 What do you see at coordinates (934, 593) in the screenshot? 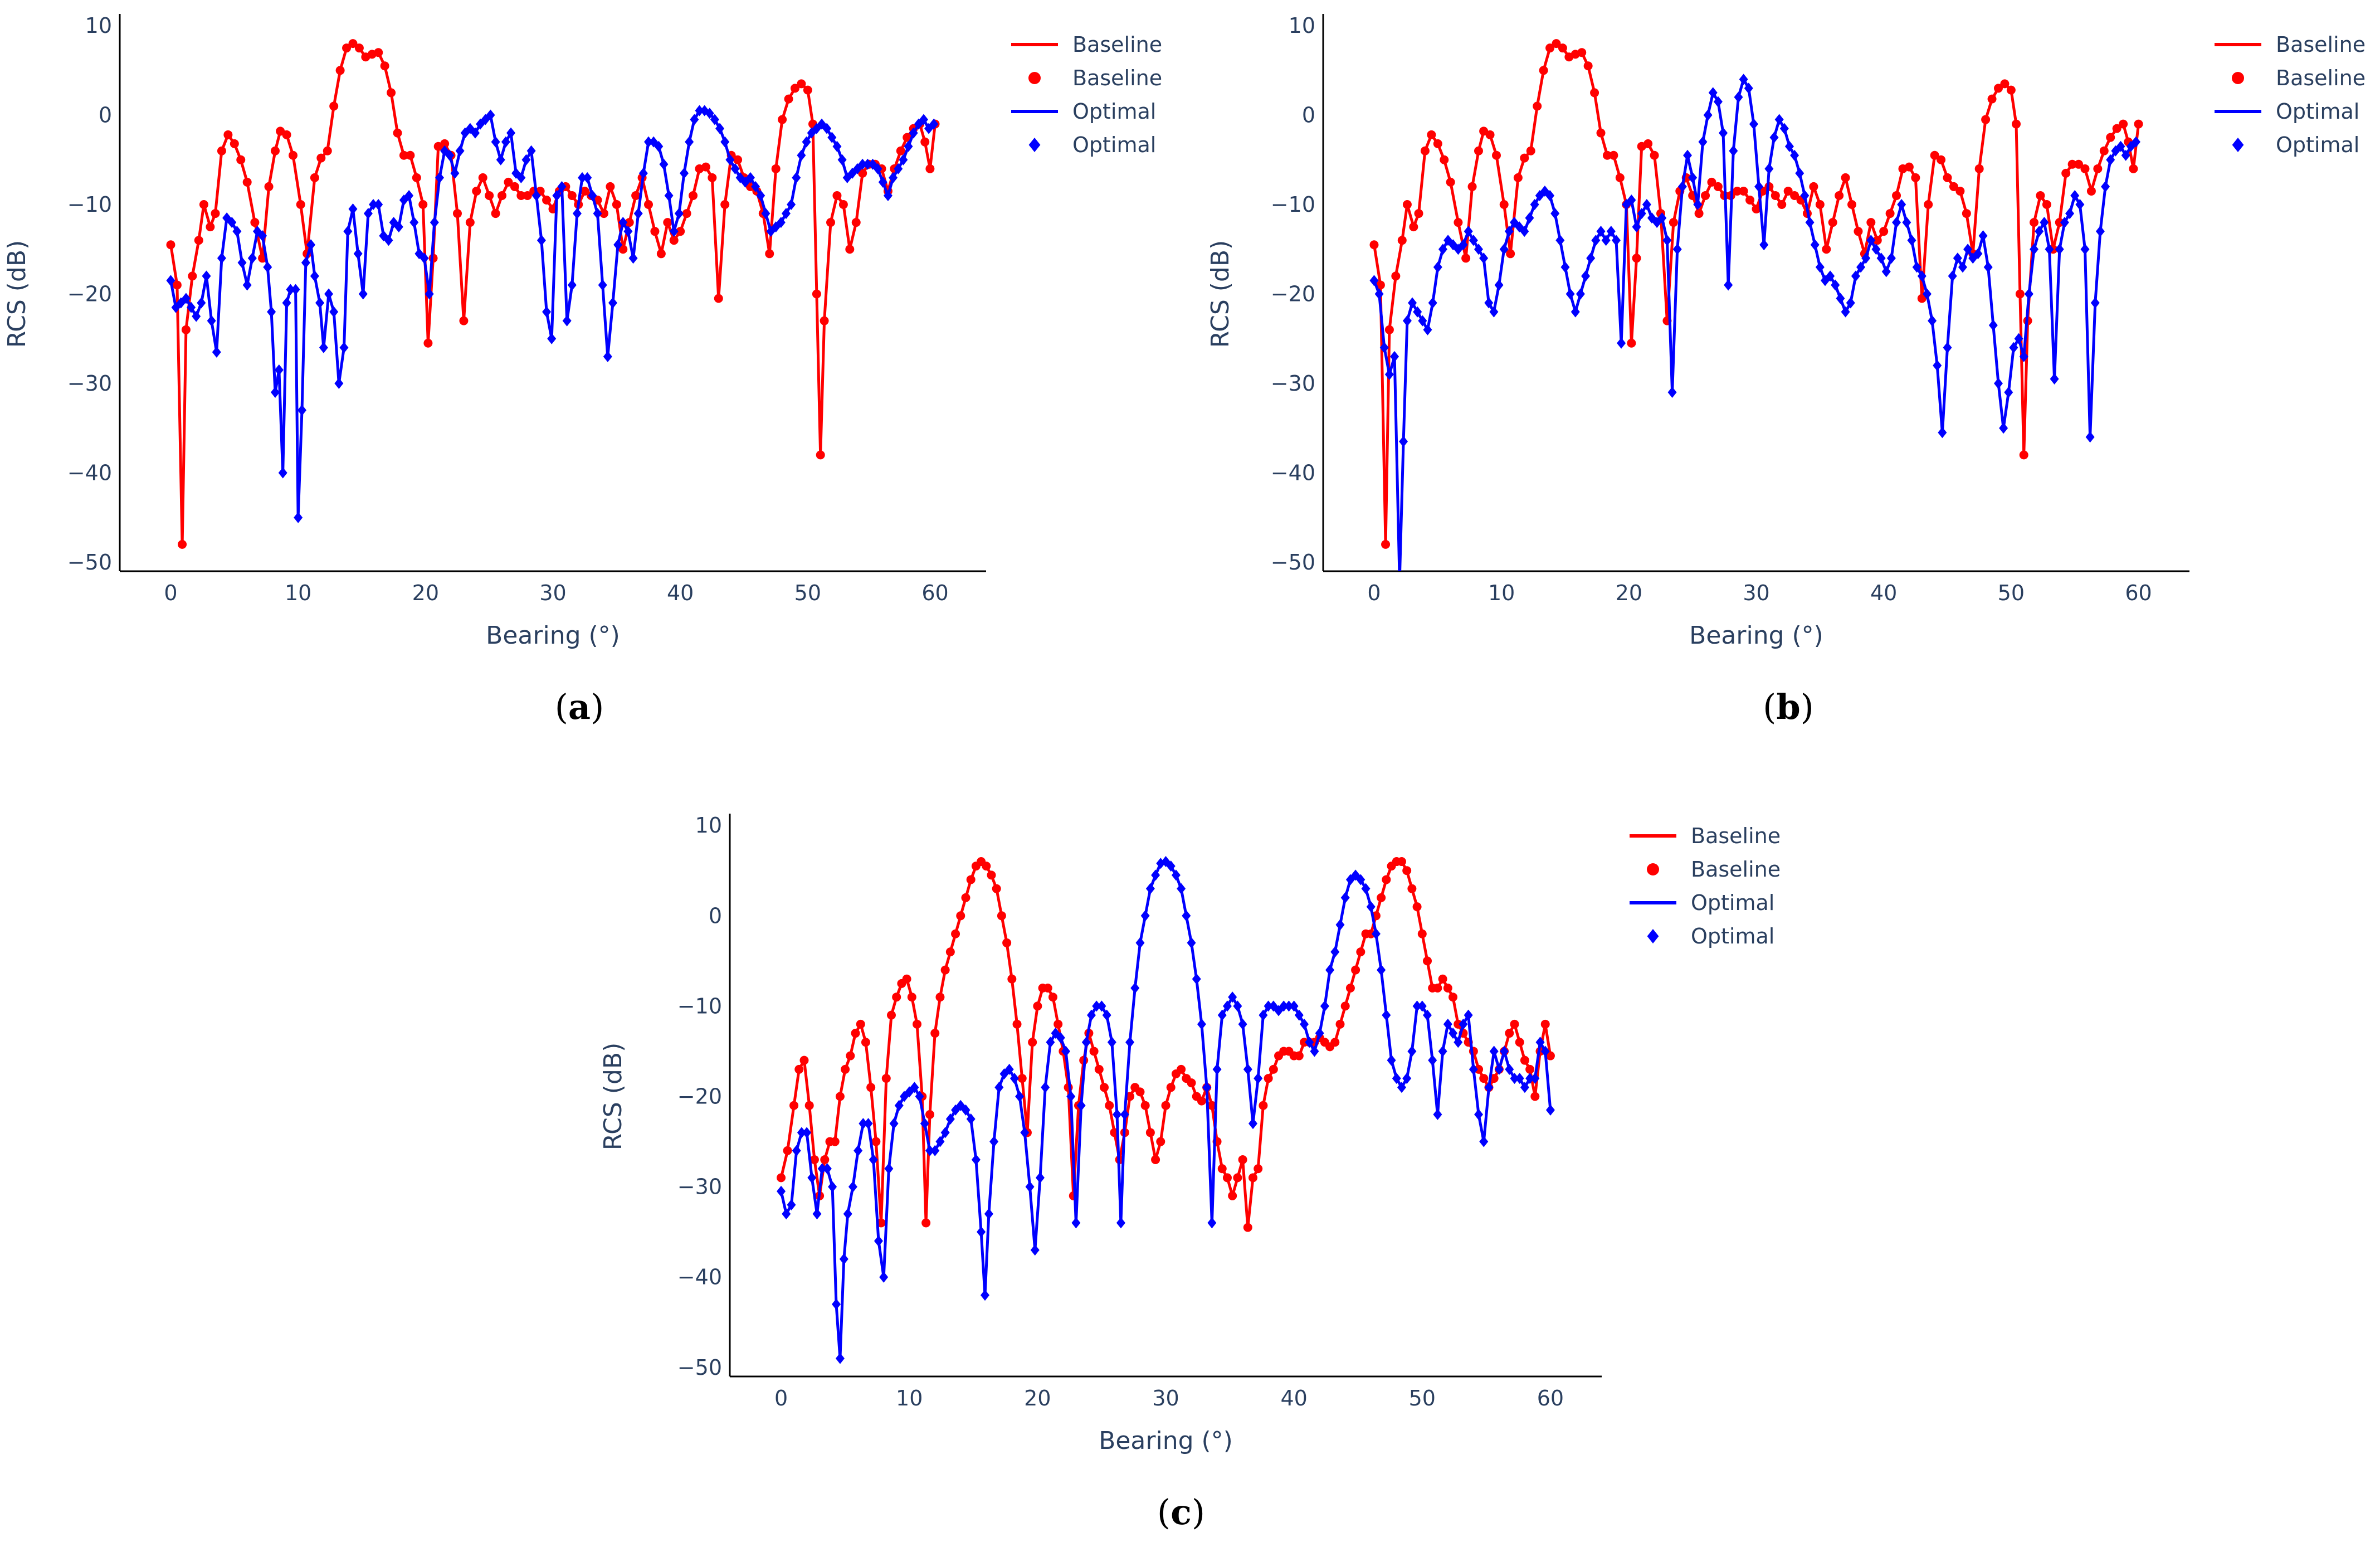
I see `x-tick-label: 60` at bounding box center [934, 593].